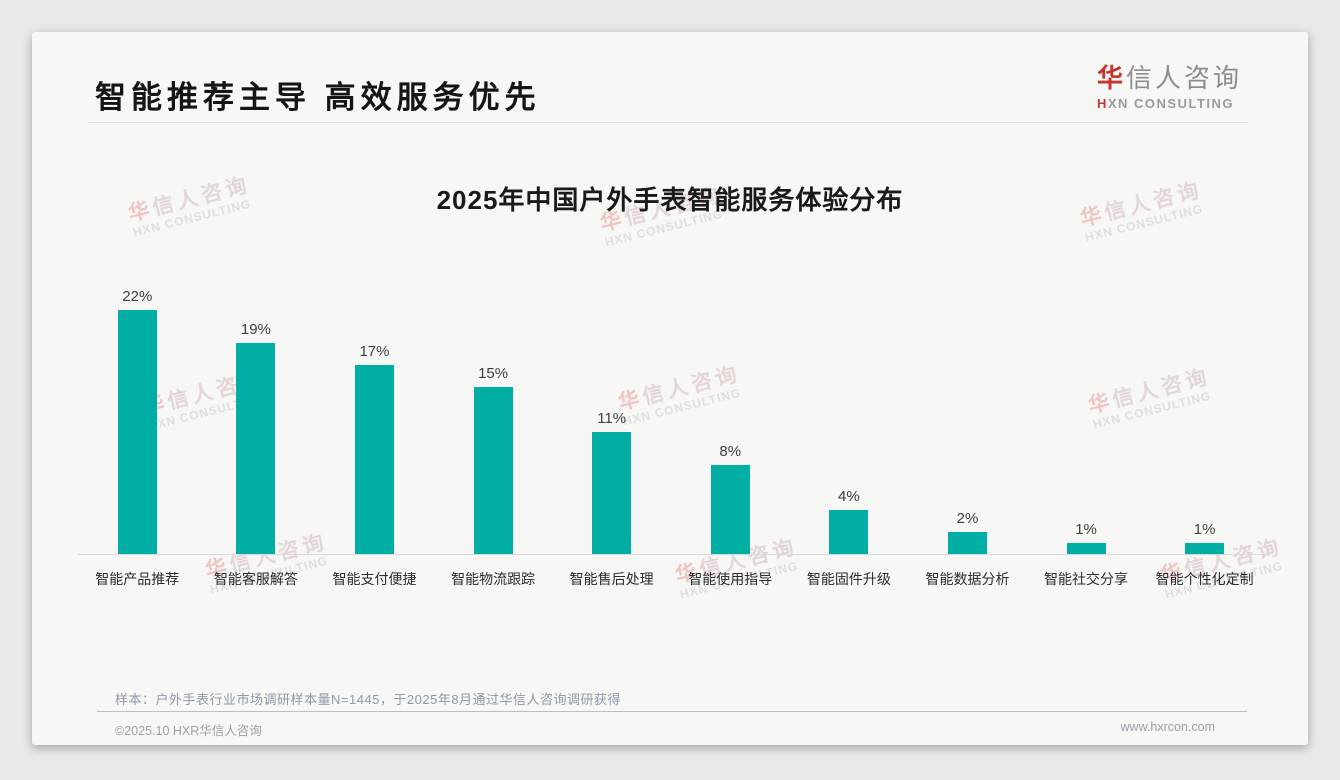 This screenshot has height=780, width=1340. What do you see at coordinates (612, 418) in the screenshot?
I see `bar-value-label: 11%` at bounding box center [612, 418].